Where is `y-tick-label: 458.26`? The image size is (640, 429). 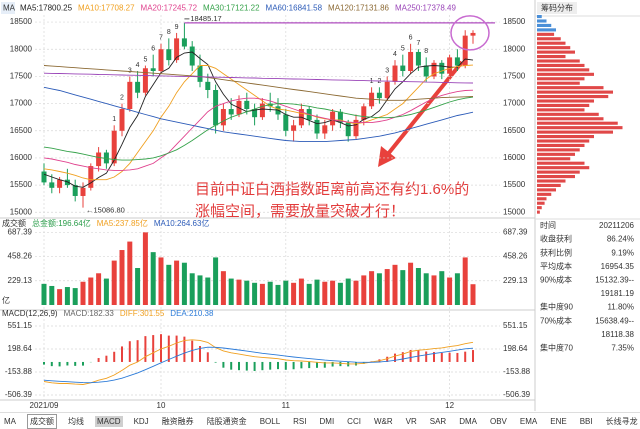 y-tick-label: 458.26 is located at coordinates (20, 256).